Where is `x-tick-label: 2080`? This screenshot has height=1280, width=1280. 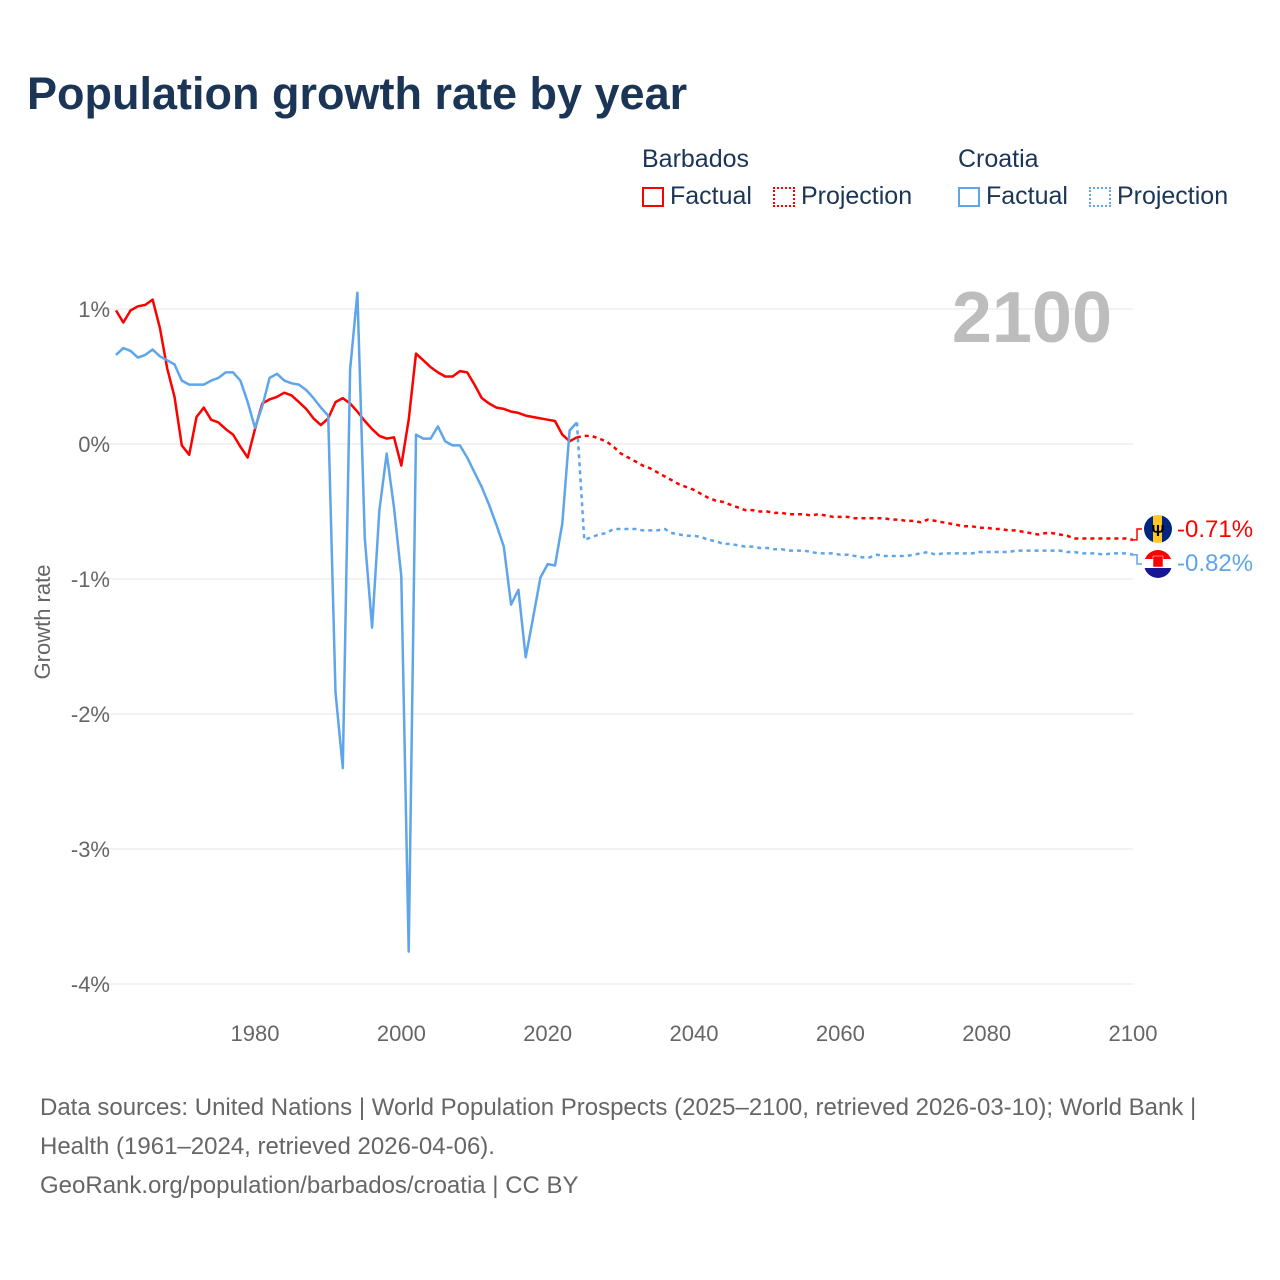
x-tick-label: 2080 is located at coordinates (986, 1033).